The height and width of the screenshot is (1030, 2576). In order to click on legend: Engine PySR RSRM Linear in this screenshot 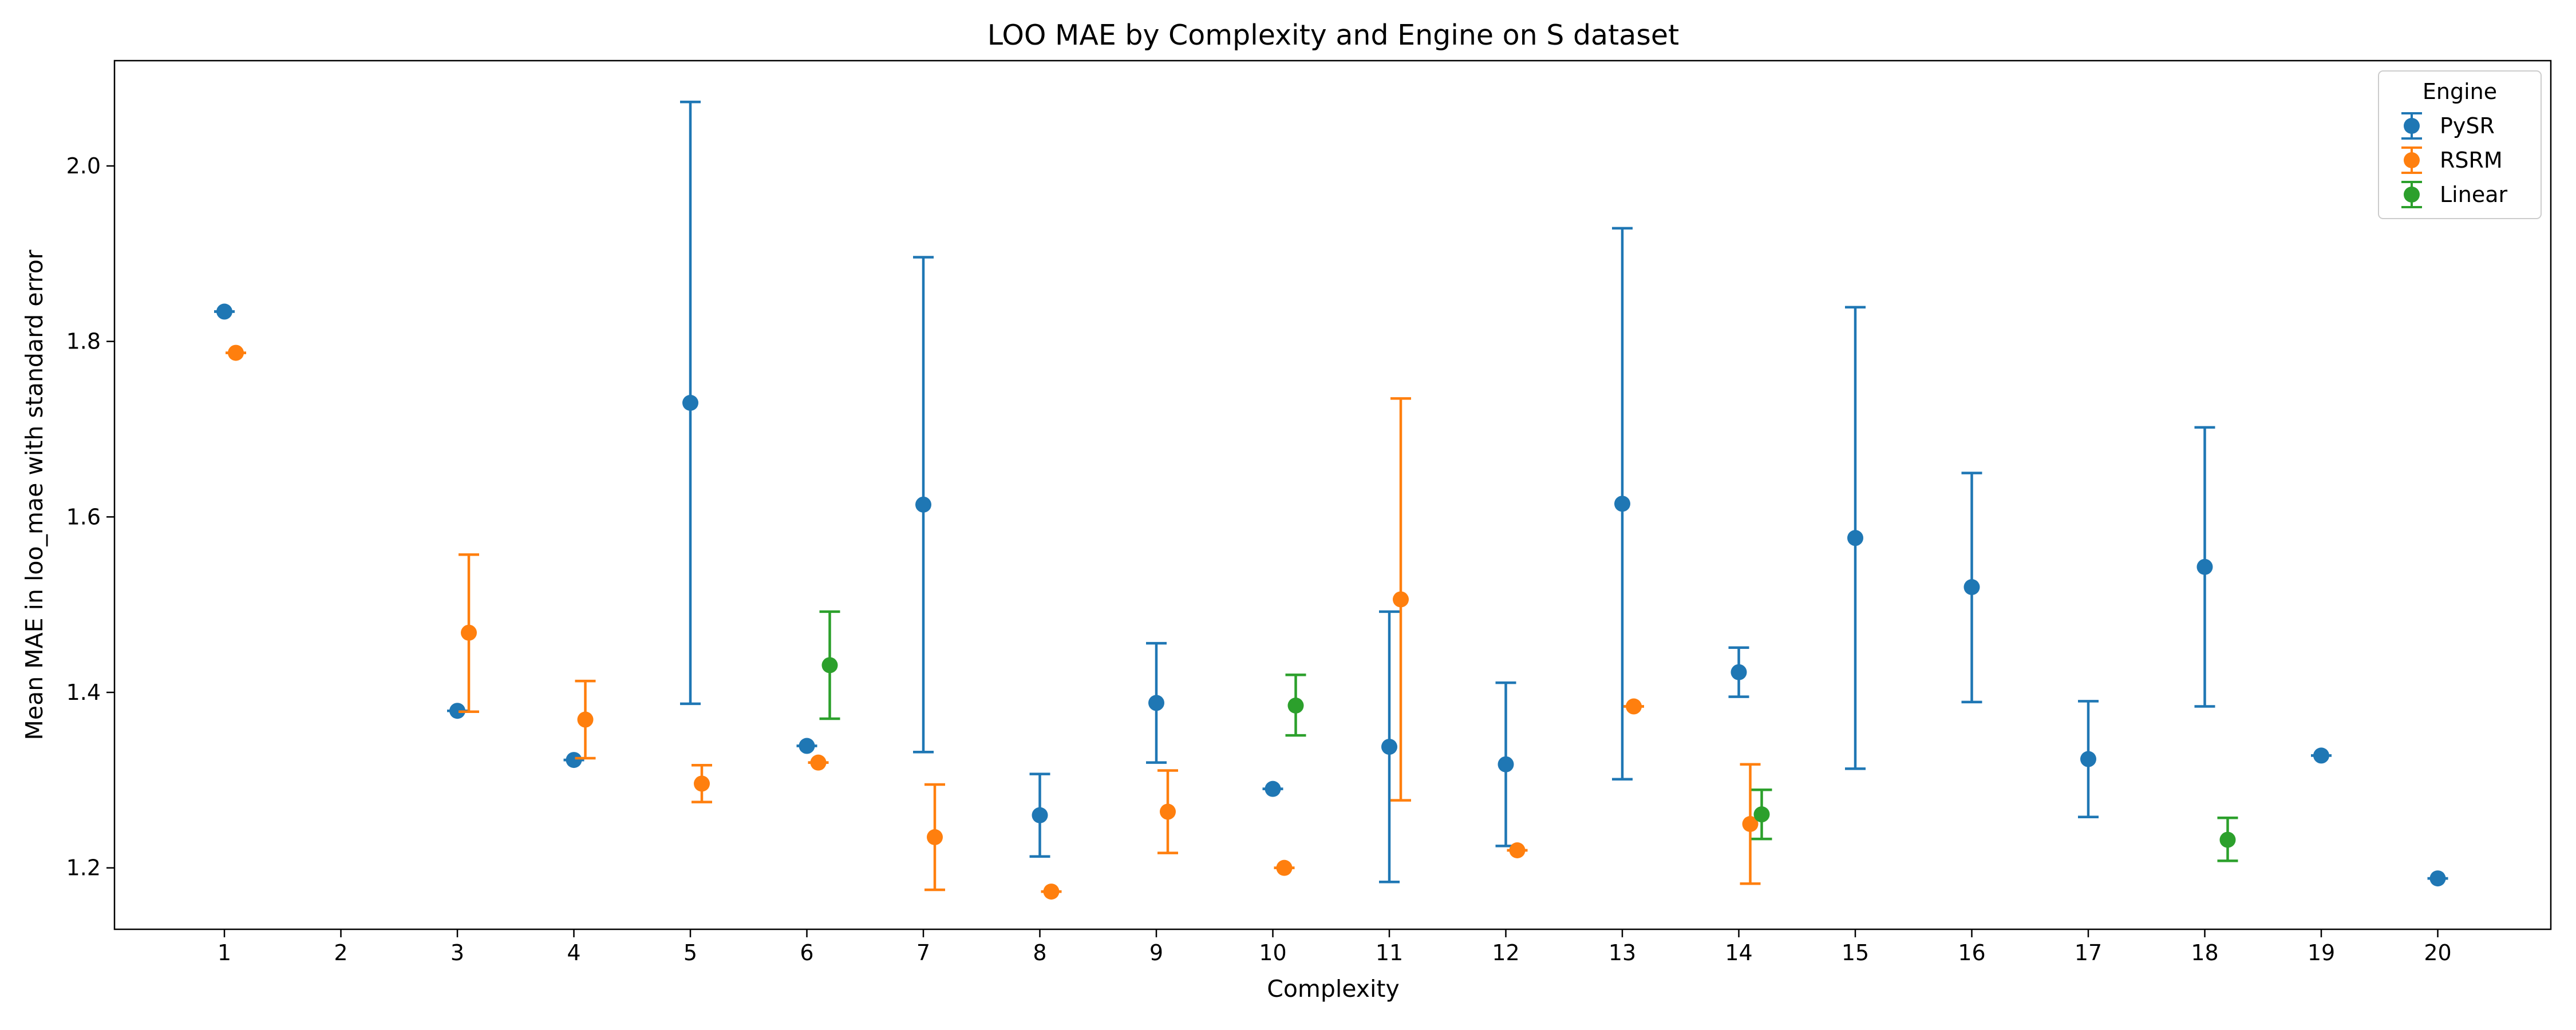, I will do `click(2460, 144)`.